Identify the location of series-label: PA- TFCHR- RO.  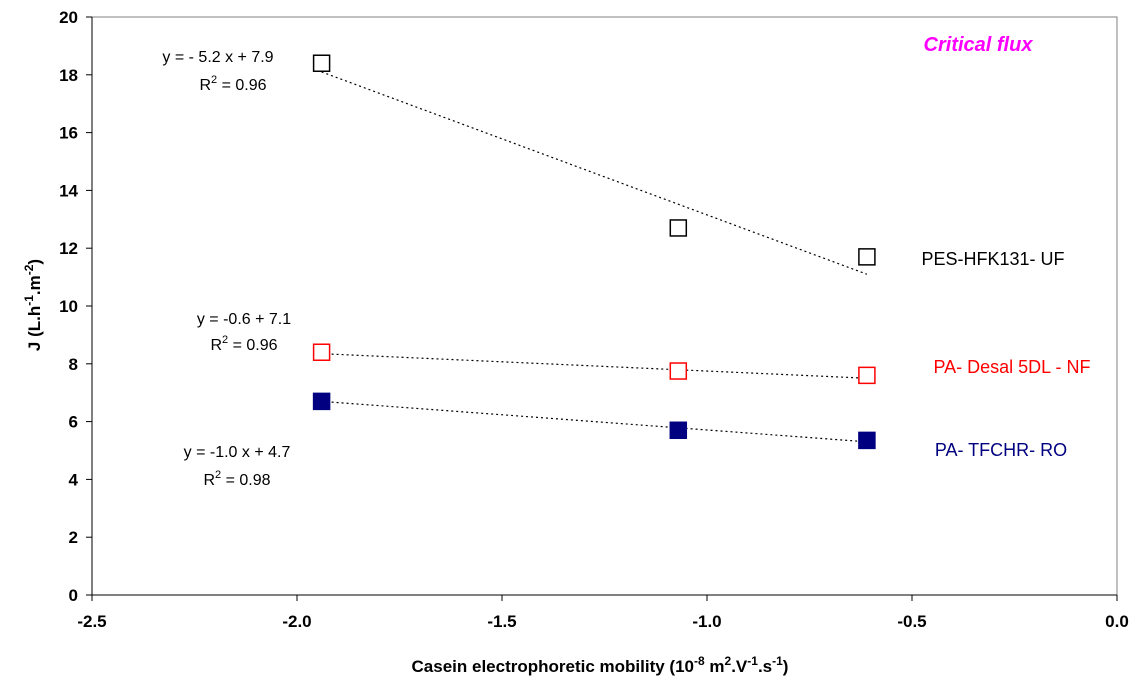
(1001, 450).